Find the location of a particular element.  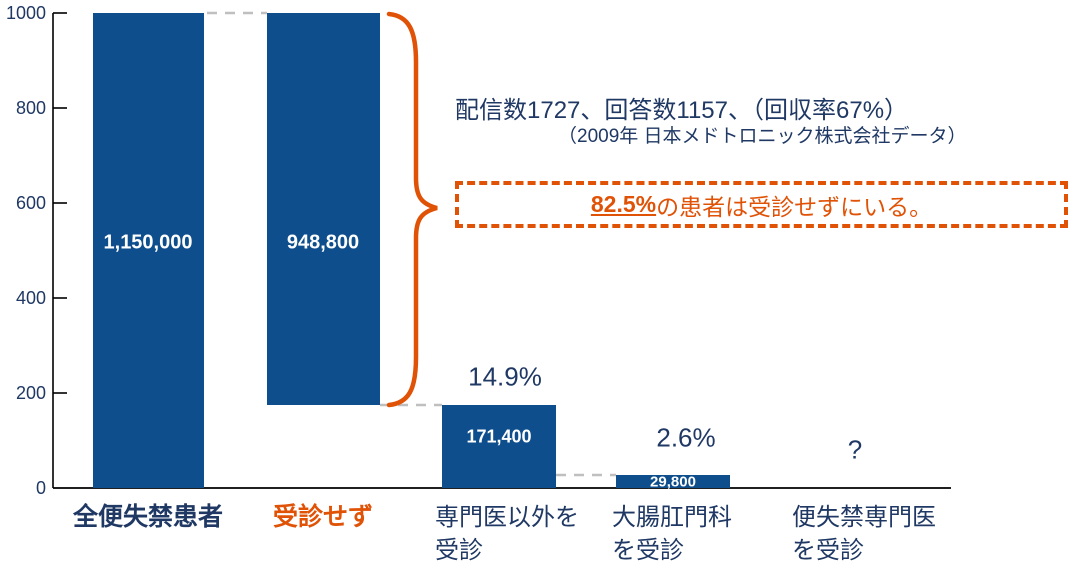

brace-bracket is located at coordinates (412, 209).